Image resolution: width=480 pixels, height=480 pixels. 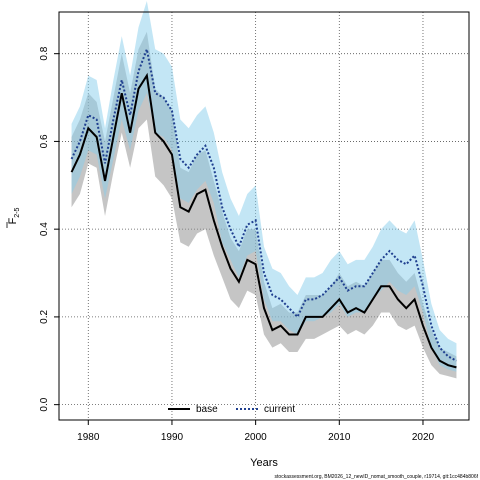 What do you see at coordinates (88, 437) in the screenshot?
I see `x-tick-label-1980: 1980` at bounding box center [88, 437].